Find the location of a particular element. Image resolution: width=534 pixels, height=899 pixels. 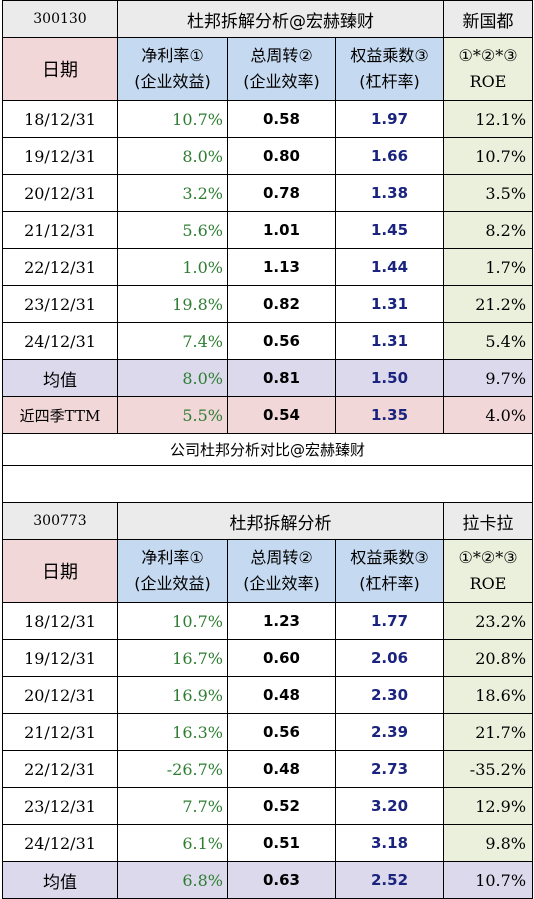

table-row: 23/12/31 7.7% 0.52 3.20 12.9% is located at coordinates (268, 806).